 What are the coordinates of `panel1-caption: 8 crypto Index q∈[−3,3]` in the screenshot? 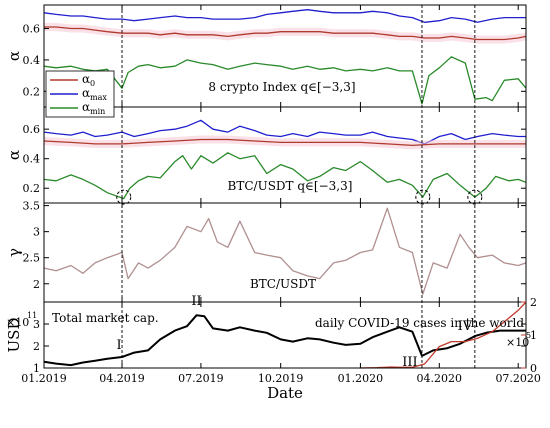 It's located at (281, 87).